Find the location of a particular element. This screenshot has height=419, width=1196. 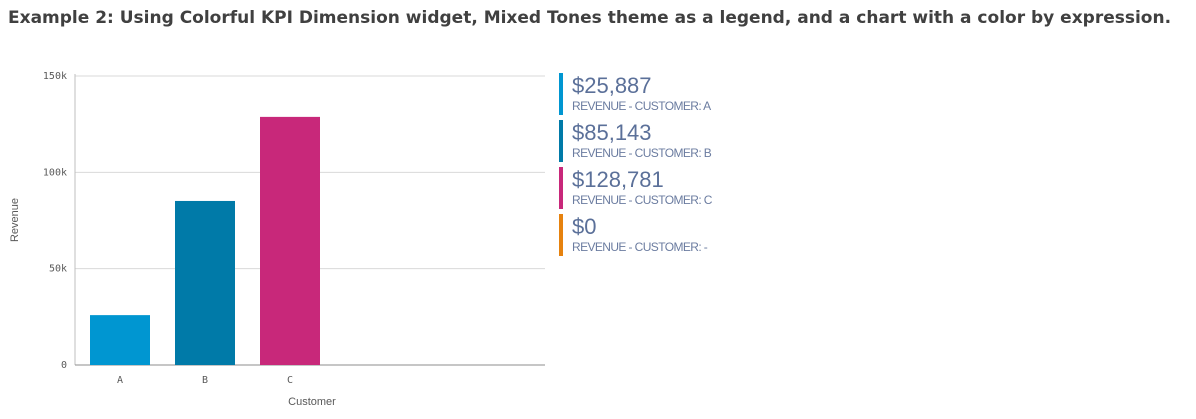

kpi-value: $128,781 is located at coordinates (618, 179).